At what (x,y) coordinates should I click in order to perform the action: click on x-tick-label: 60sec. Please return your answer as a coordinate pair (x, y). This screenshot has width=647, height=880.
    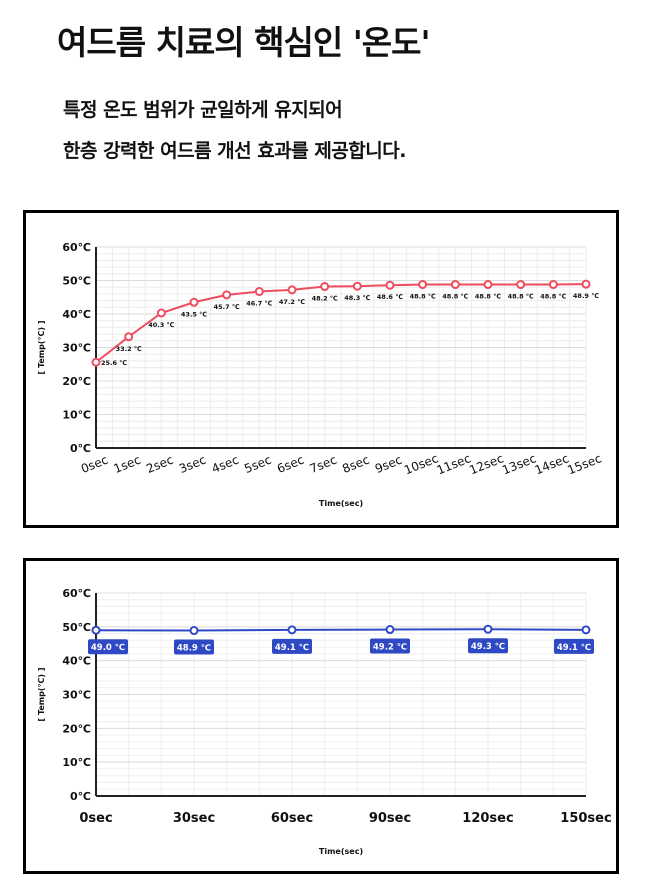
    Looking at the image, I should click on (292, 818).